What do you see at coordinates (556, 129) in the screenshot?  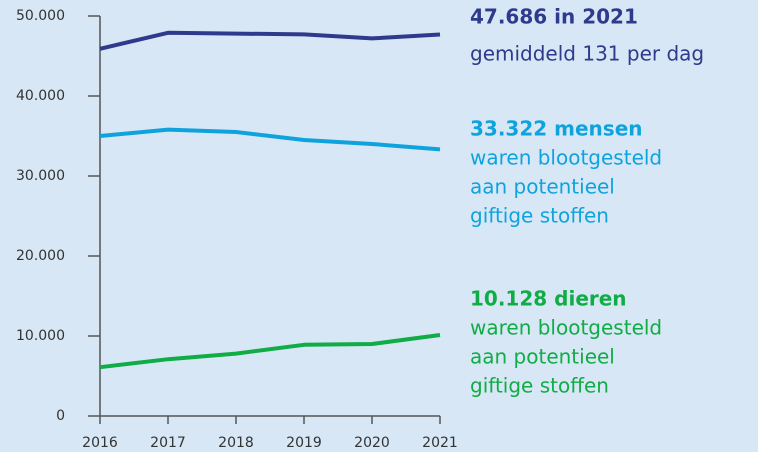 I see `annotation-title: 33.322 mensen` at bounding box center [556, 129].